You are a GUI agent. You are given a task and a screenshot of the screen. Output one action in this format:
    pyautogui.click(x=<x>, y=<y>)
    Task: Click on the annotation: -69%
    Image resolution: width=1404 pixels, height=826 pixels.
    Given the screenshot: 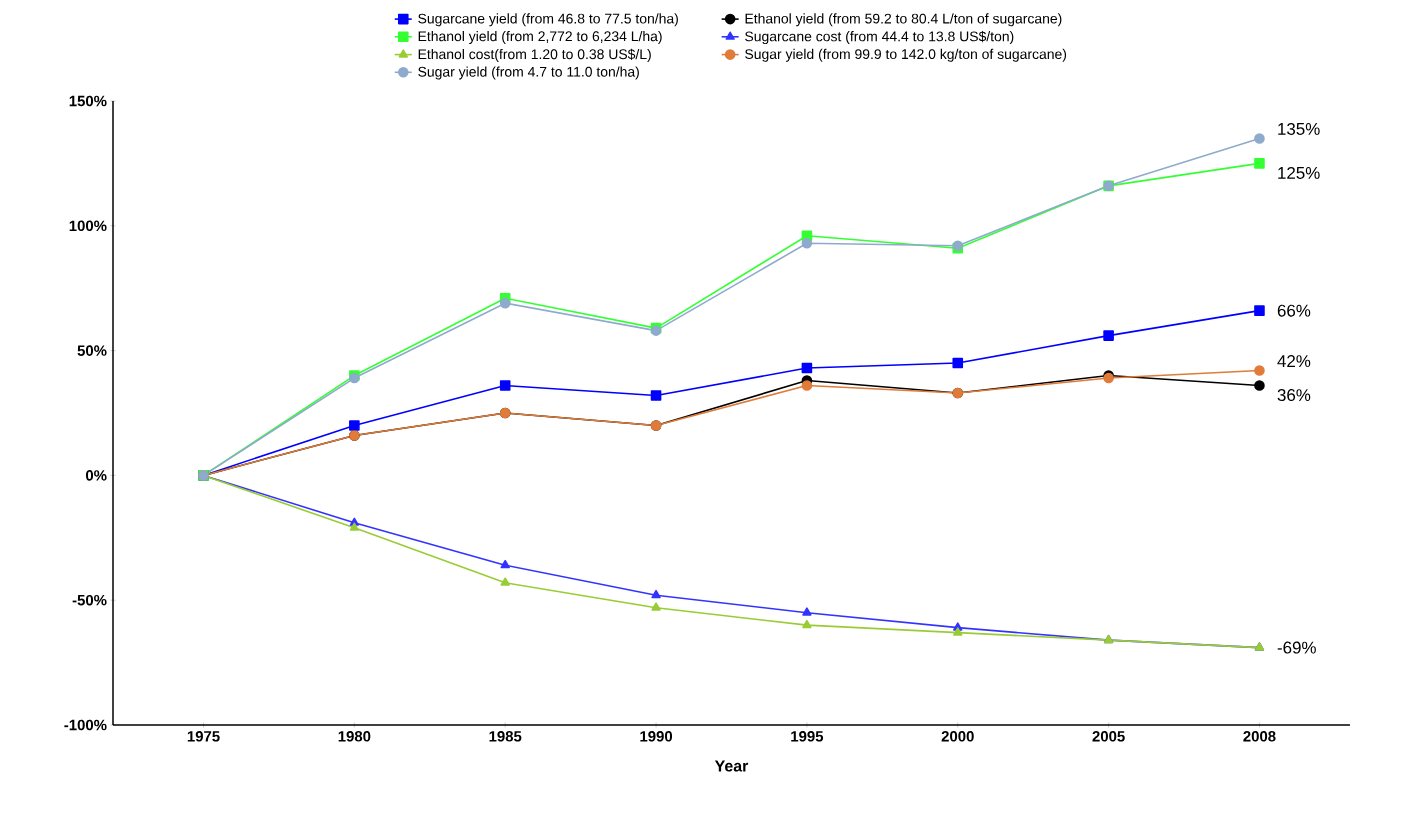 What is the action you would take?
    pyautogui.click(x=1296, y=647)
    